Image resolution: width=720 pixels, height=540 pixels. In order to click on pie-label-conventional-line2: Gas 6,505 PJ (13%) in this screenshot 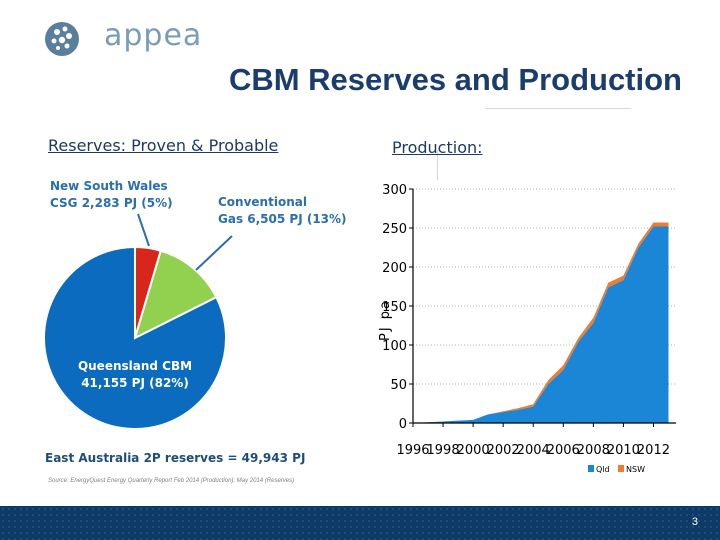, I will do `click(282, 219)`.